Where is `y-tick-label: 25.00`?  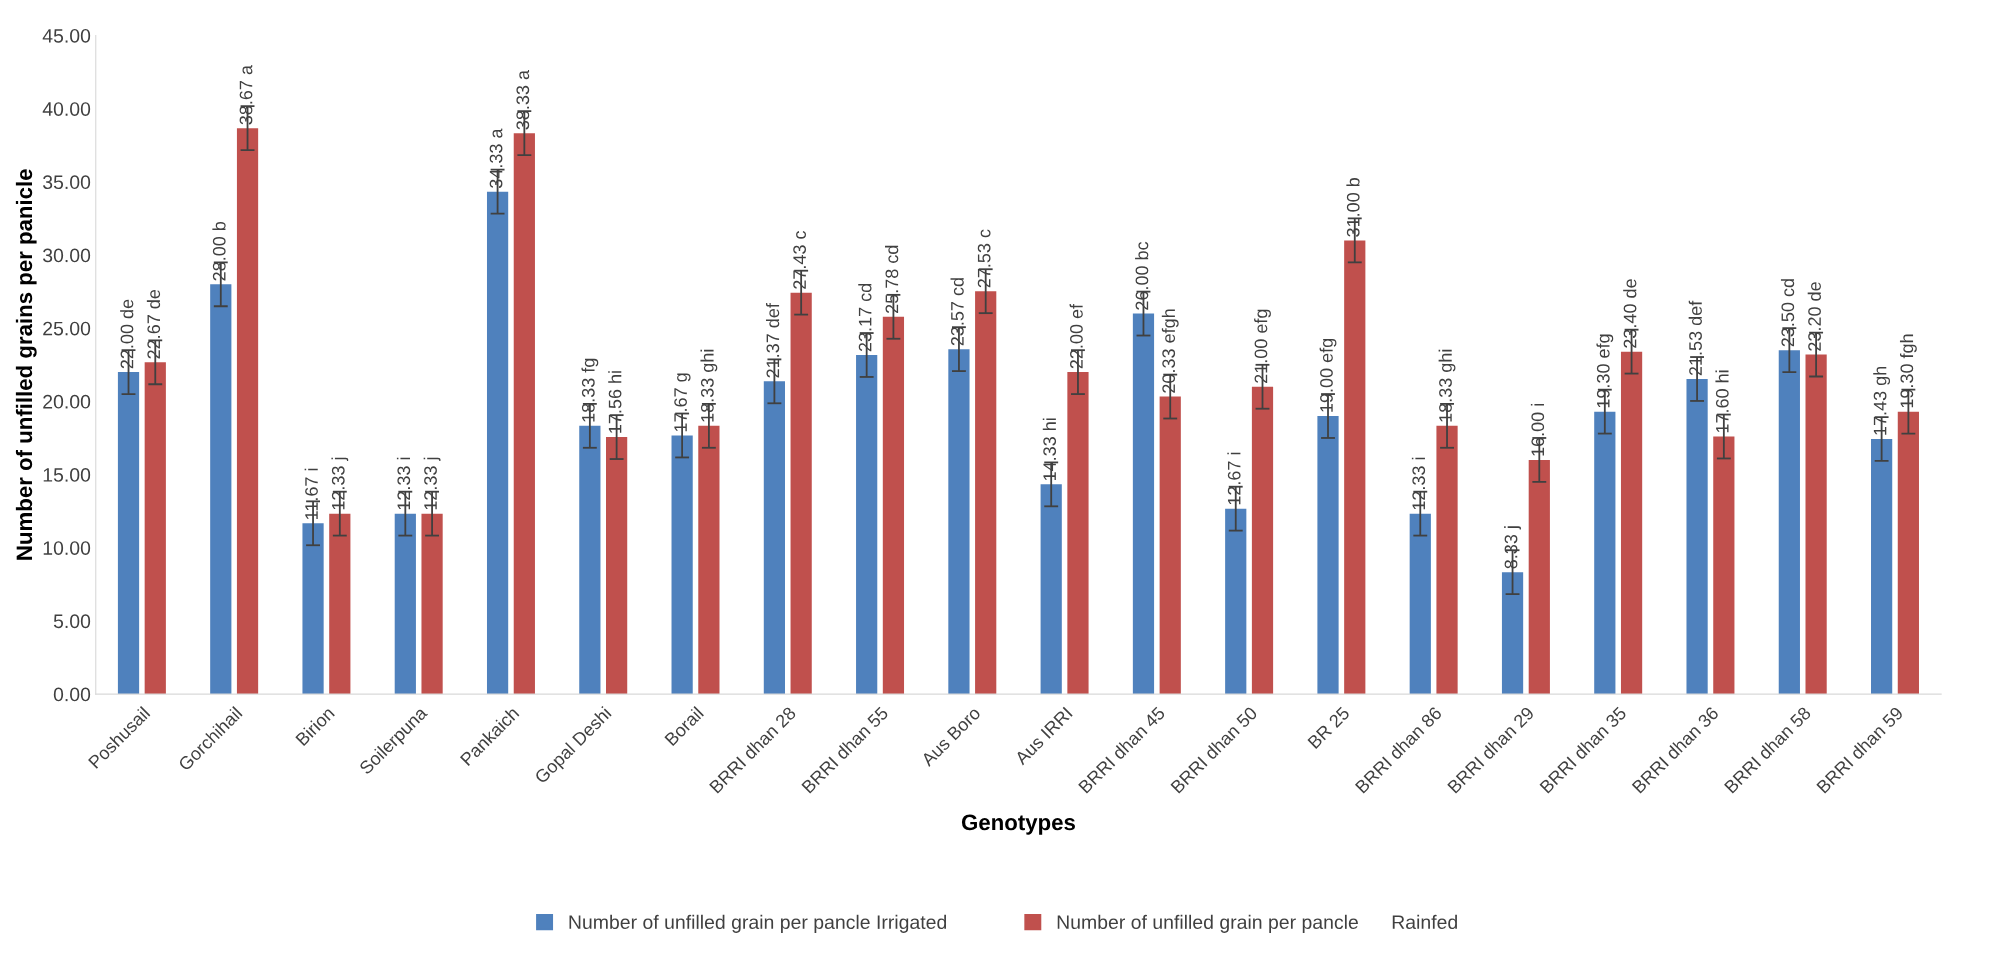
y-tick-label: 25.00 is located at coordinates (67, 328).